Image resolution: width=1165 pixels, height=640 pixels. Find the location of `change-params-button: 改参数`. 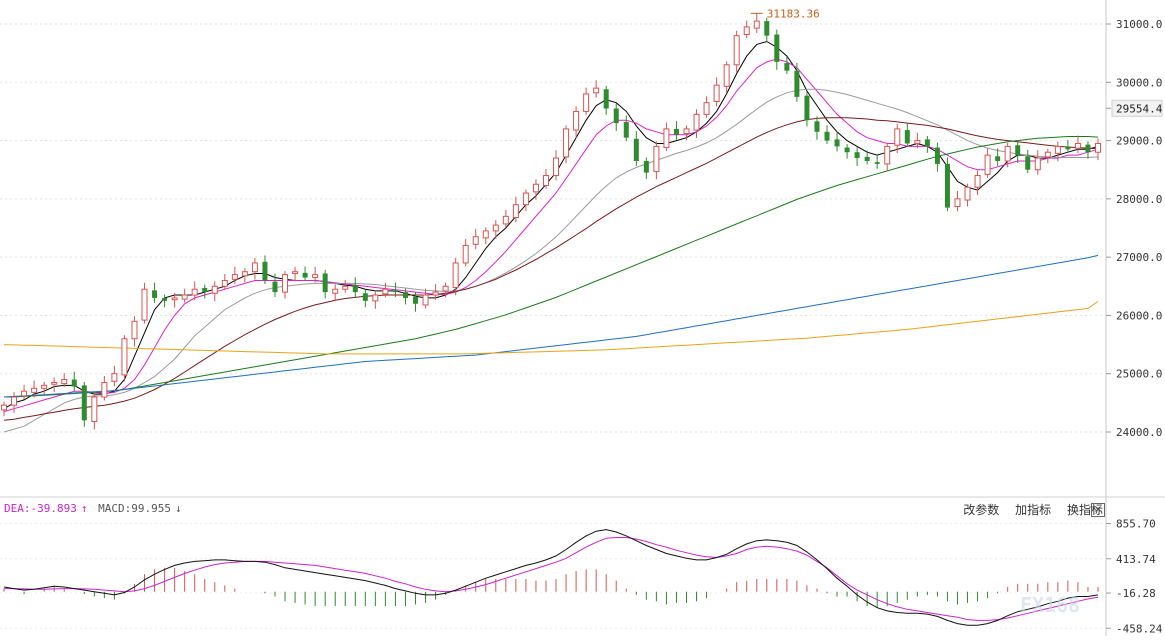

change-params-button: 改参数 is located at coordinates (981, 510).